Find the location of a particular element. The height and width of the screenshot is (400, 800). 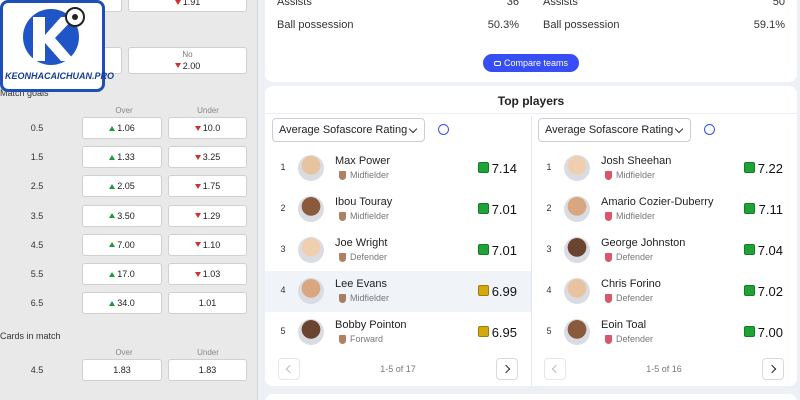

odds-button: 2.00 No is located at coordinates (187, 60).